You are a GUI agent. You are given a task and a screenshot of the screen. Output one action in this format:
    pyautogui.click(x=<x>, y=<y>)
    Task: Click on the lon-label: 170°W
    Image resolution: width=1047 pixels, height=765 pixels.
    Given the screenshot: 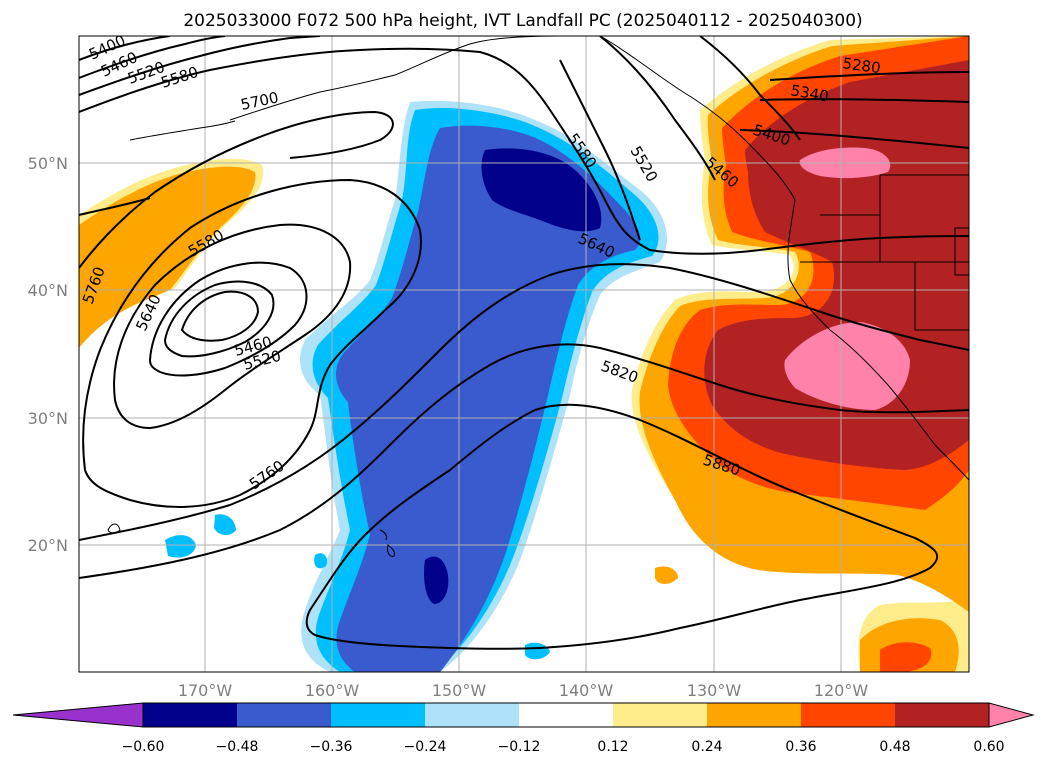 What is the action you would take?
    pyautogui.click(x=205, y=690)
    